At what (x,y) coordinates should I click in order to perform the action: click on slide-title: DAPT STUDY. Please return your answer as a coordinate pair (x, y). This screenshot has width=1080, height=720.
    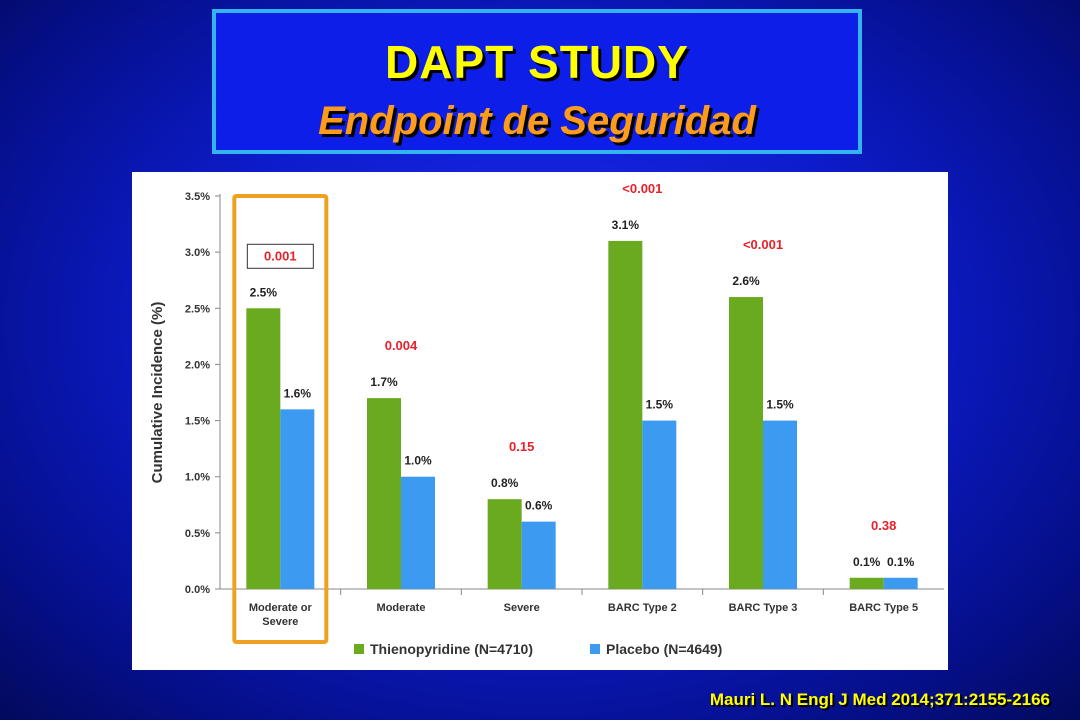
    Looking at the image, I should click on (537, 62).